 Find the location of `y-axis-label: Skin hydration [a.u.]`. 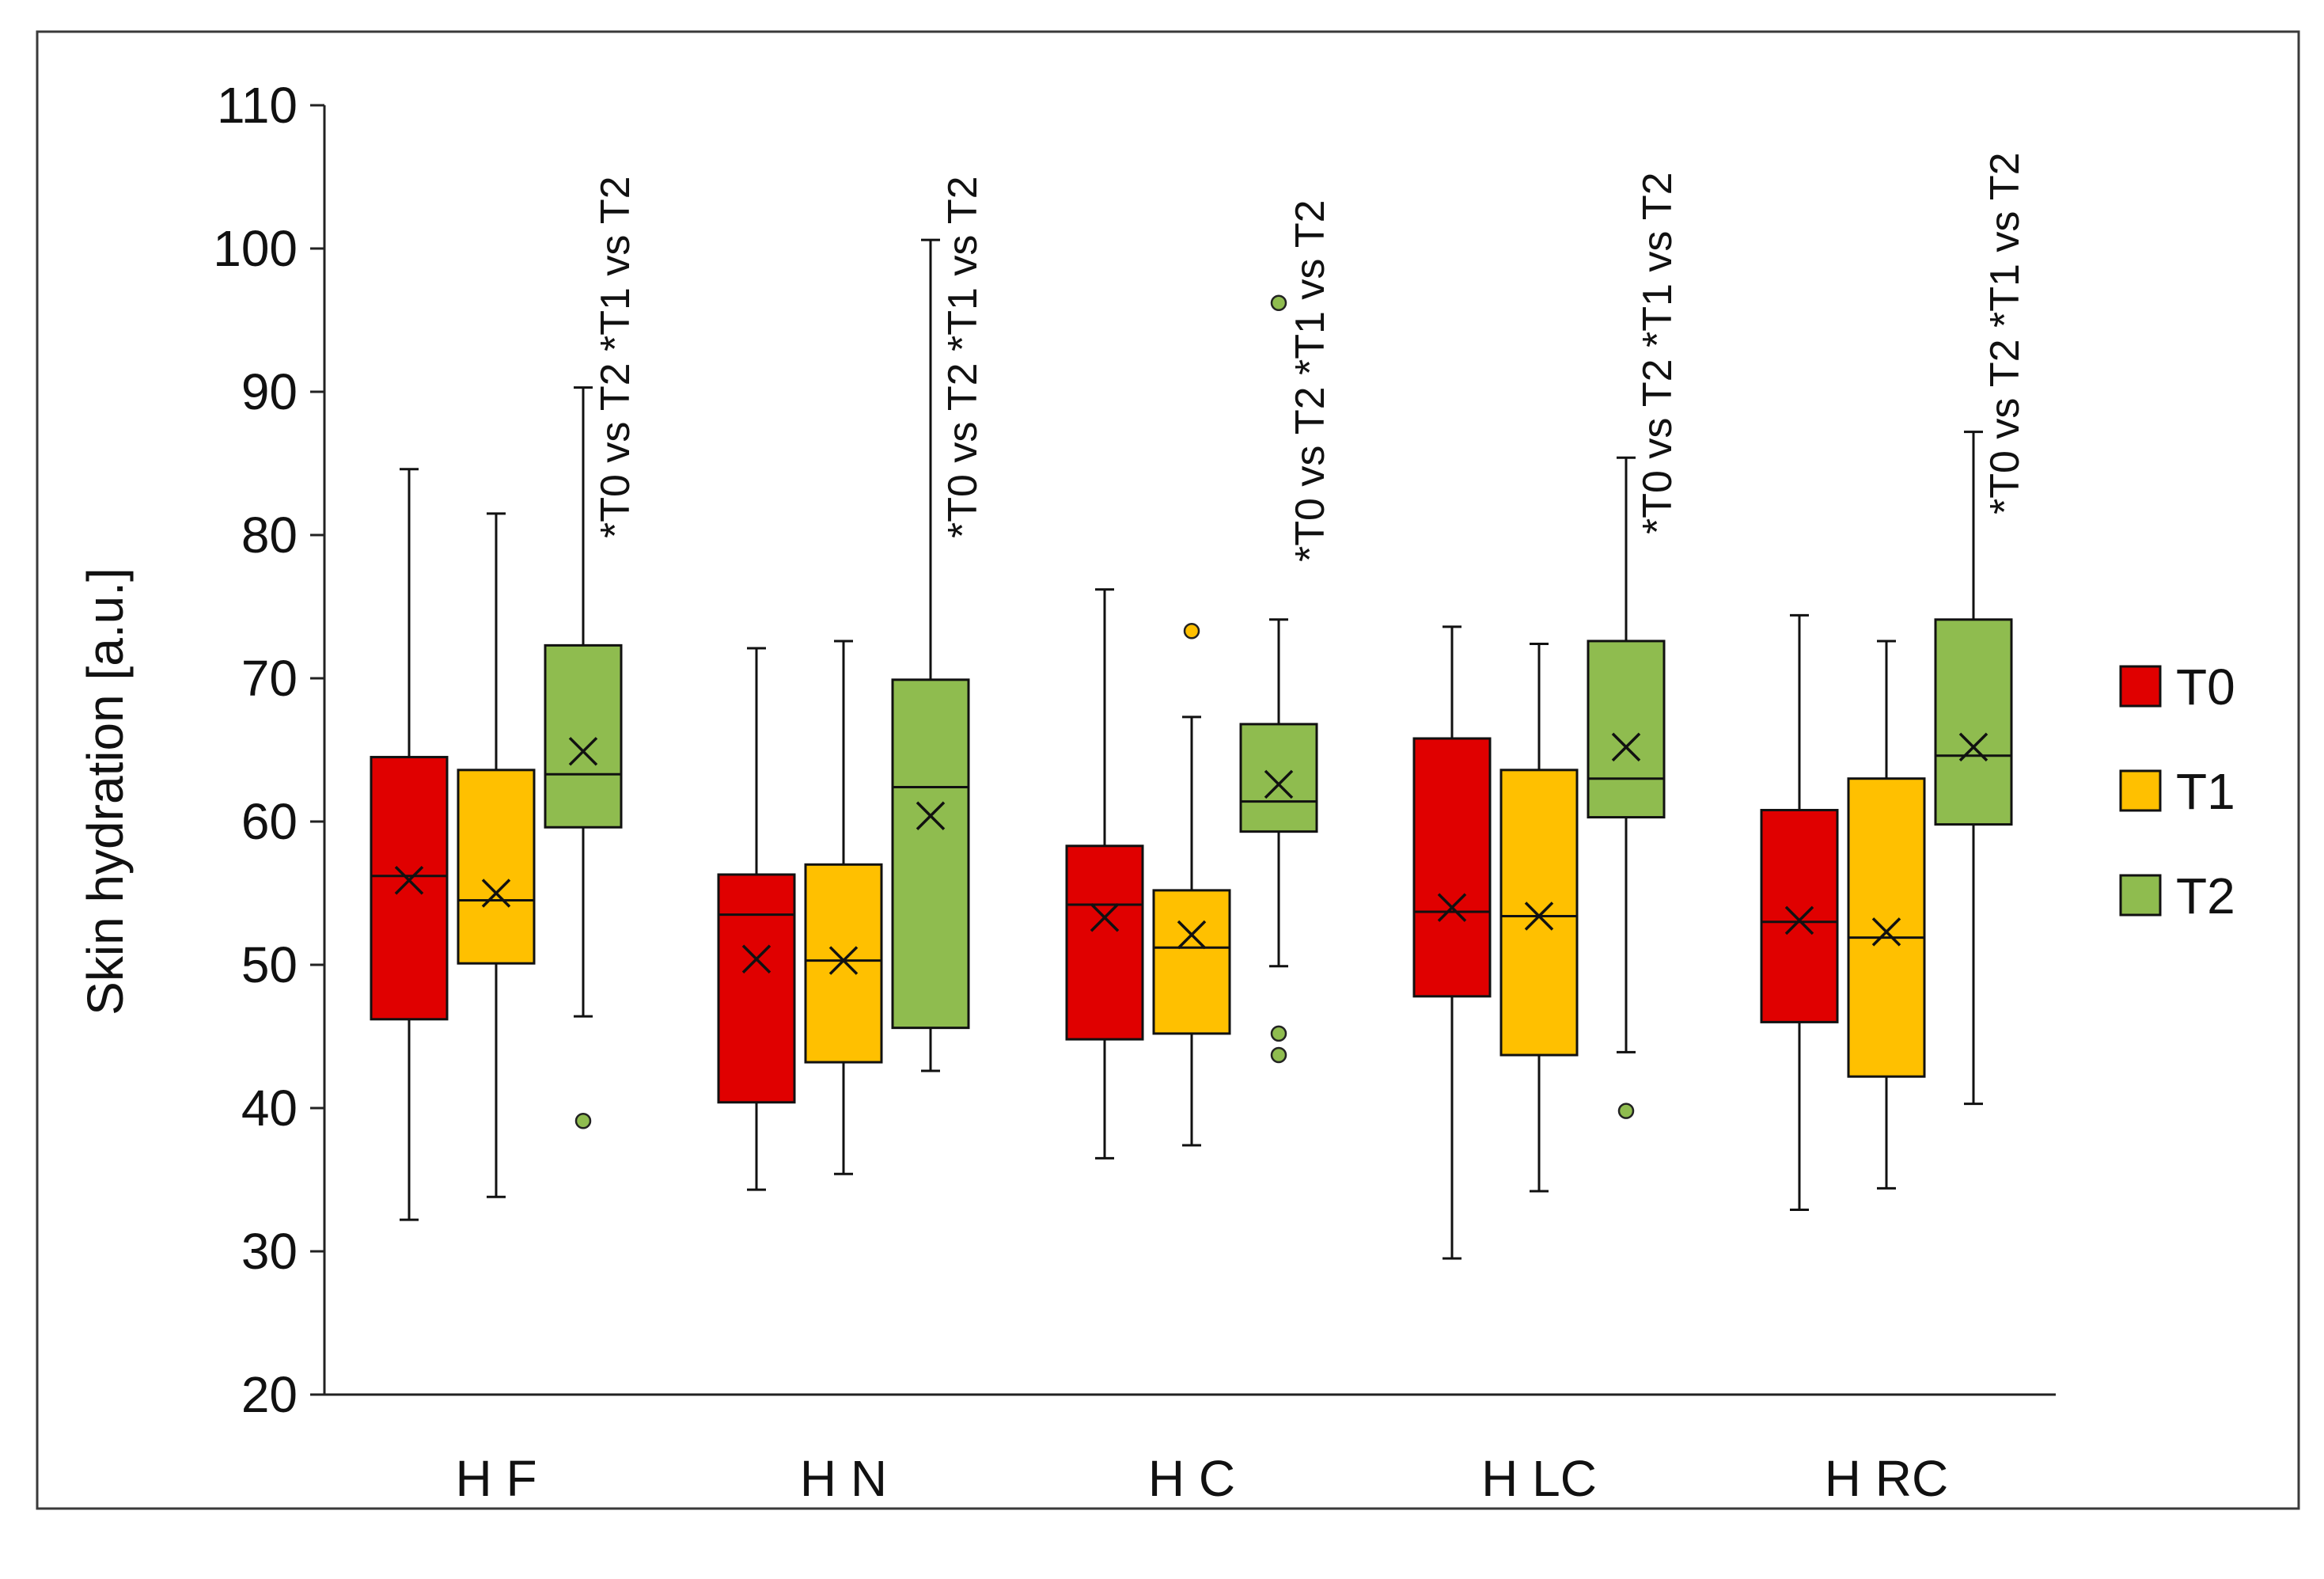

y-axis-label: Skin hydration [a.u.] is located at coordinates (105, 791).